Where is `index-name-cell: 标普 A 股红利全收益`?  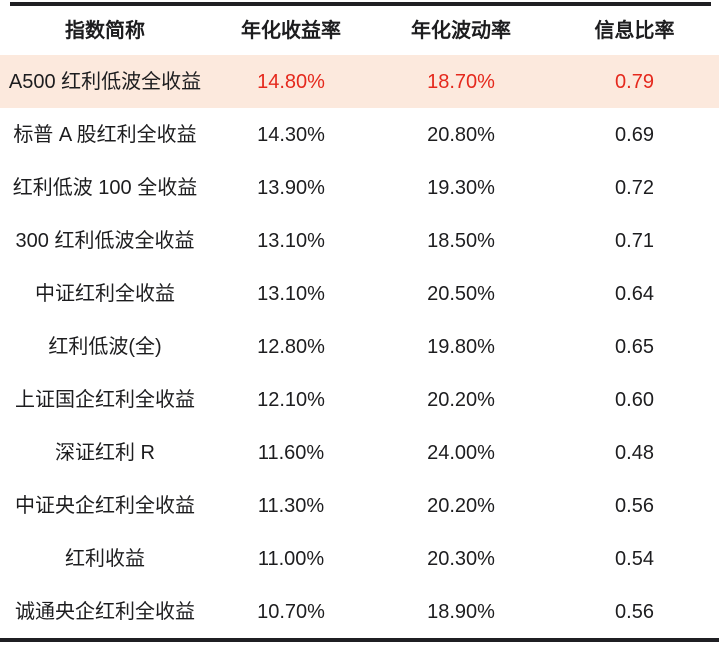 index-name-cell: 标普 A 股红利全收益 is located at coordinates (105, 135).